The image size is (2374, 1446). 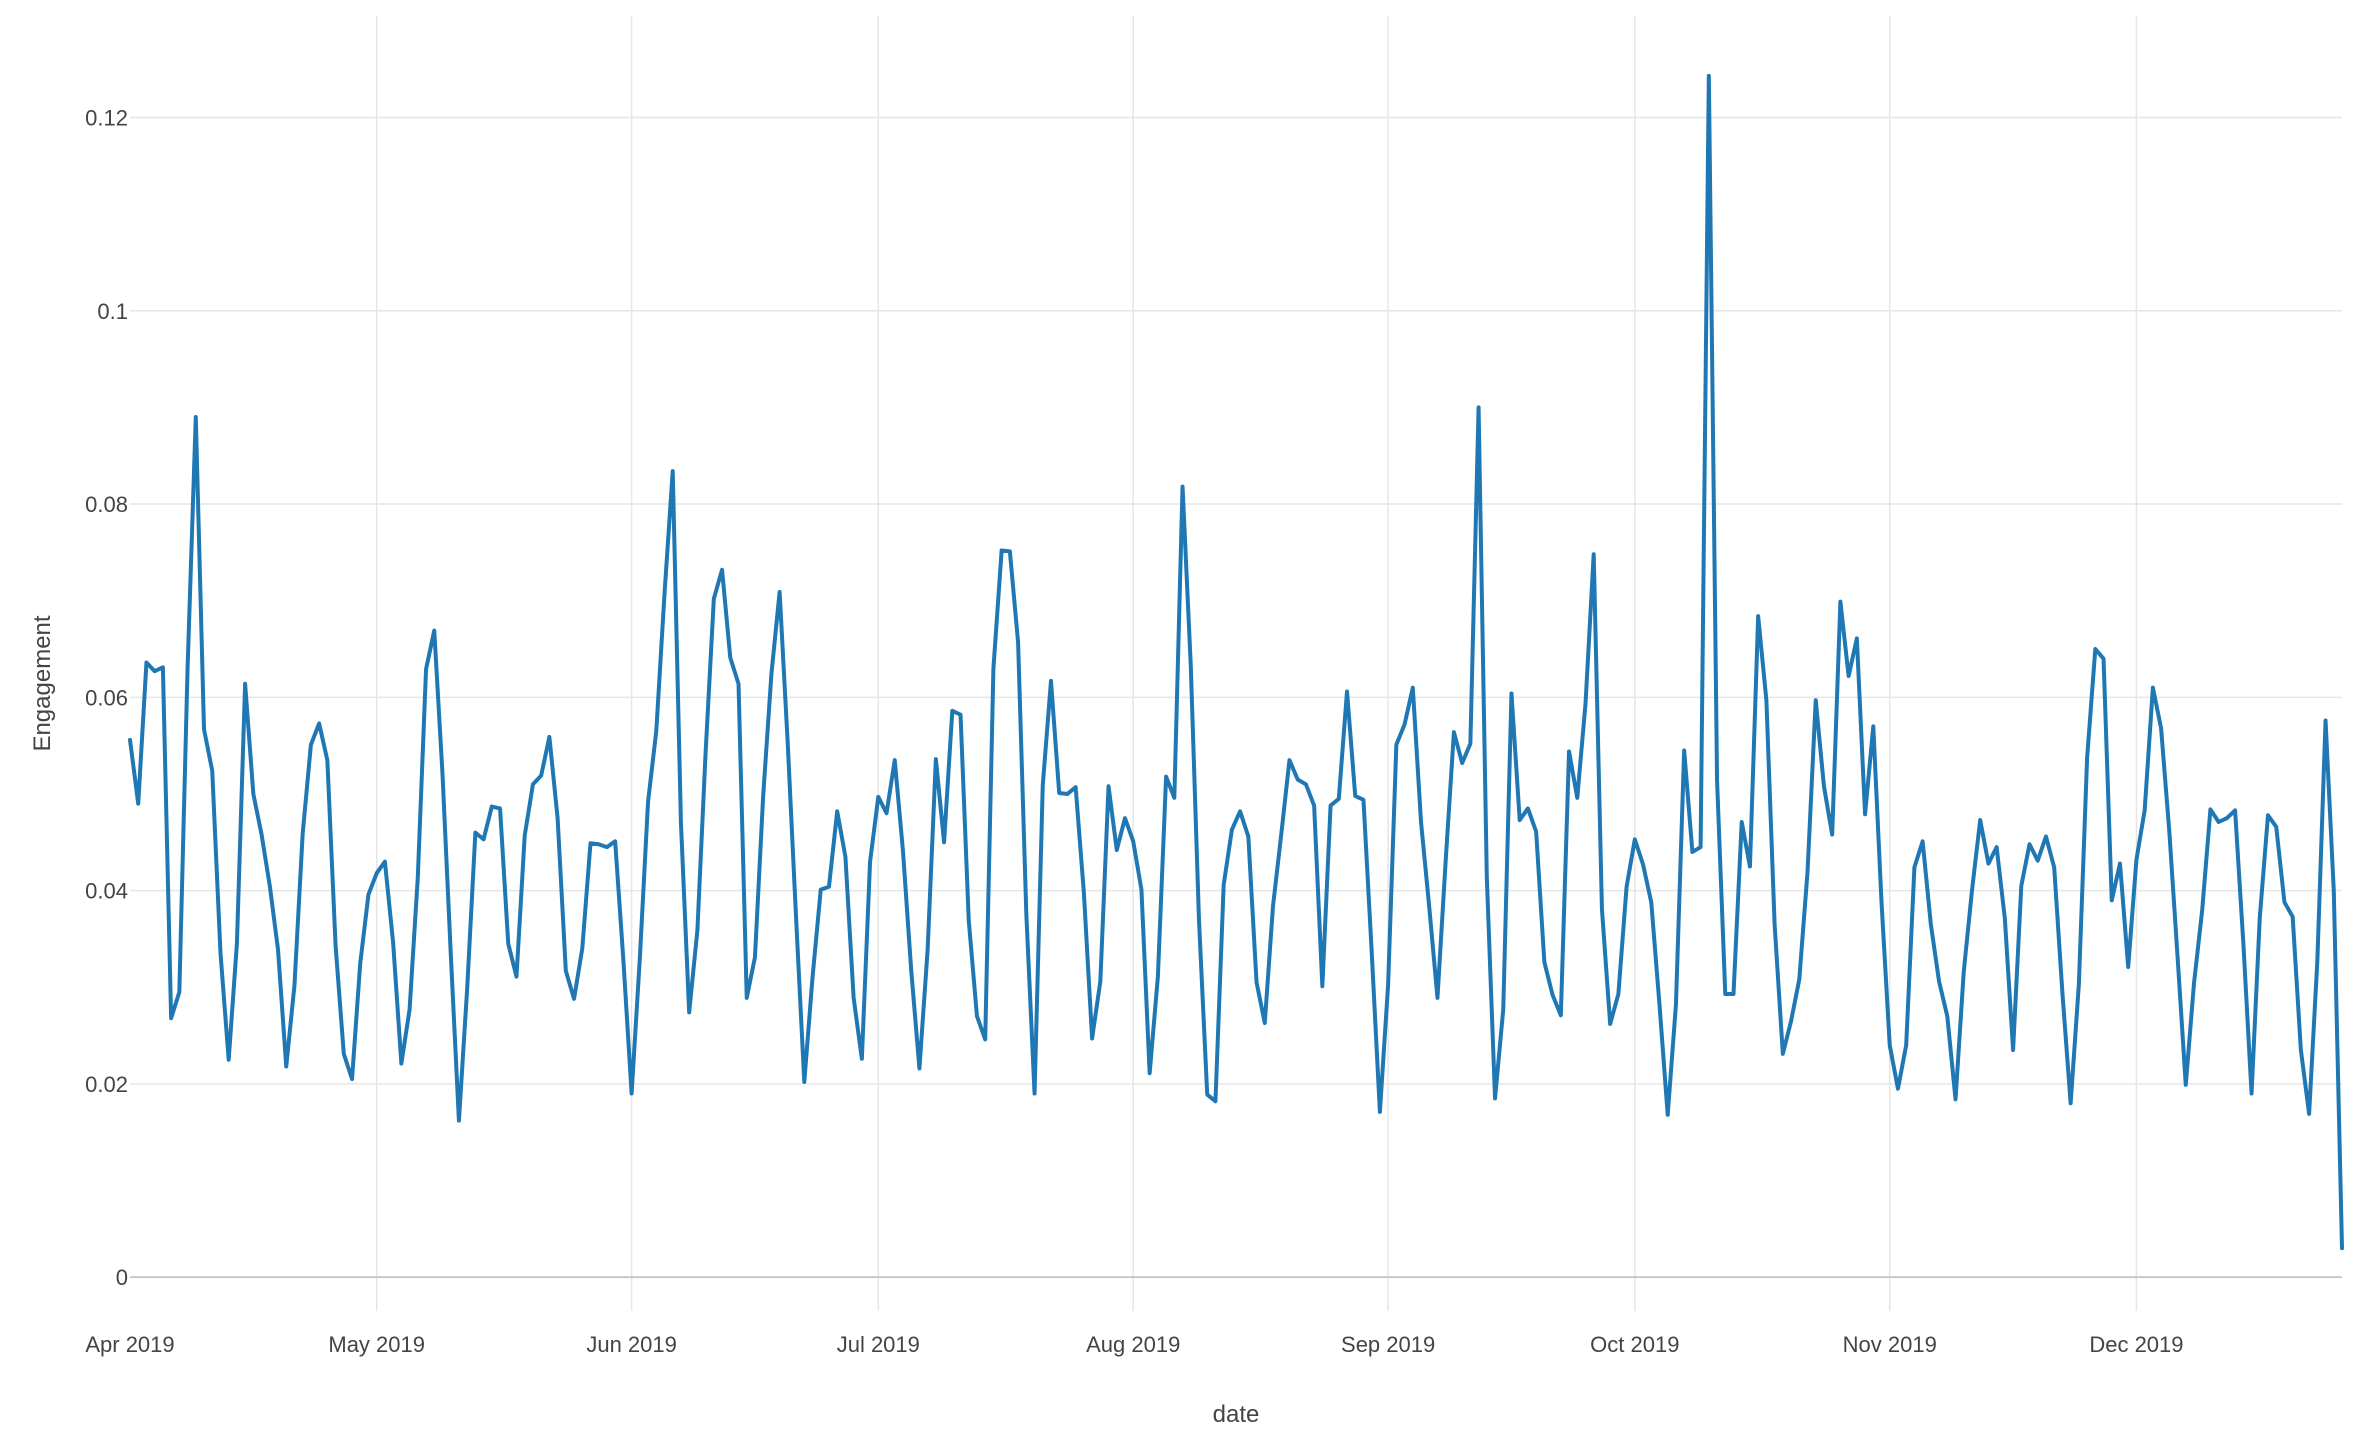 What do you see at coordinates (122, 1277) in the screenshot?
I see `y-tick-label: 0` at bounding box center [122, 1277].